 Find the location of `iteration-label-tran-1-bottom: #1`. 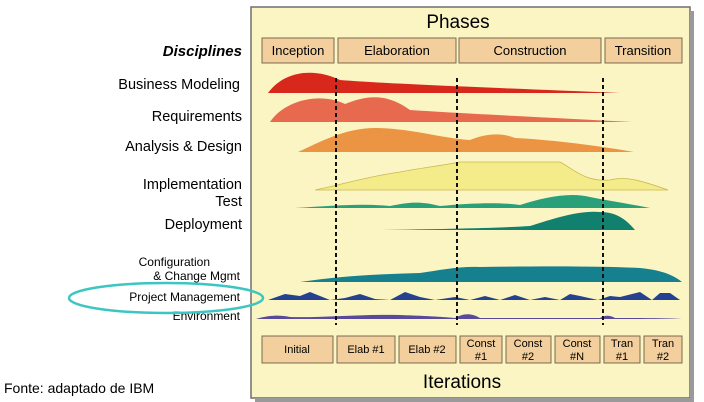

iteration-label-tran-1-bottom: #1 is located at coordinates (622, 357).